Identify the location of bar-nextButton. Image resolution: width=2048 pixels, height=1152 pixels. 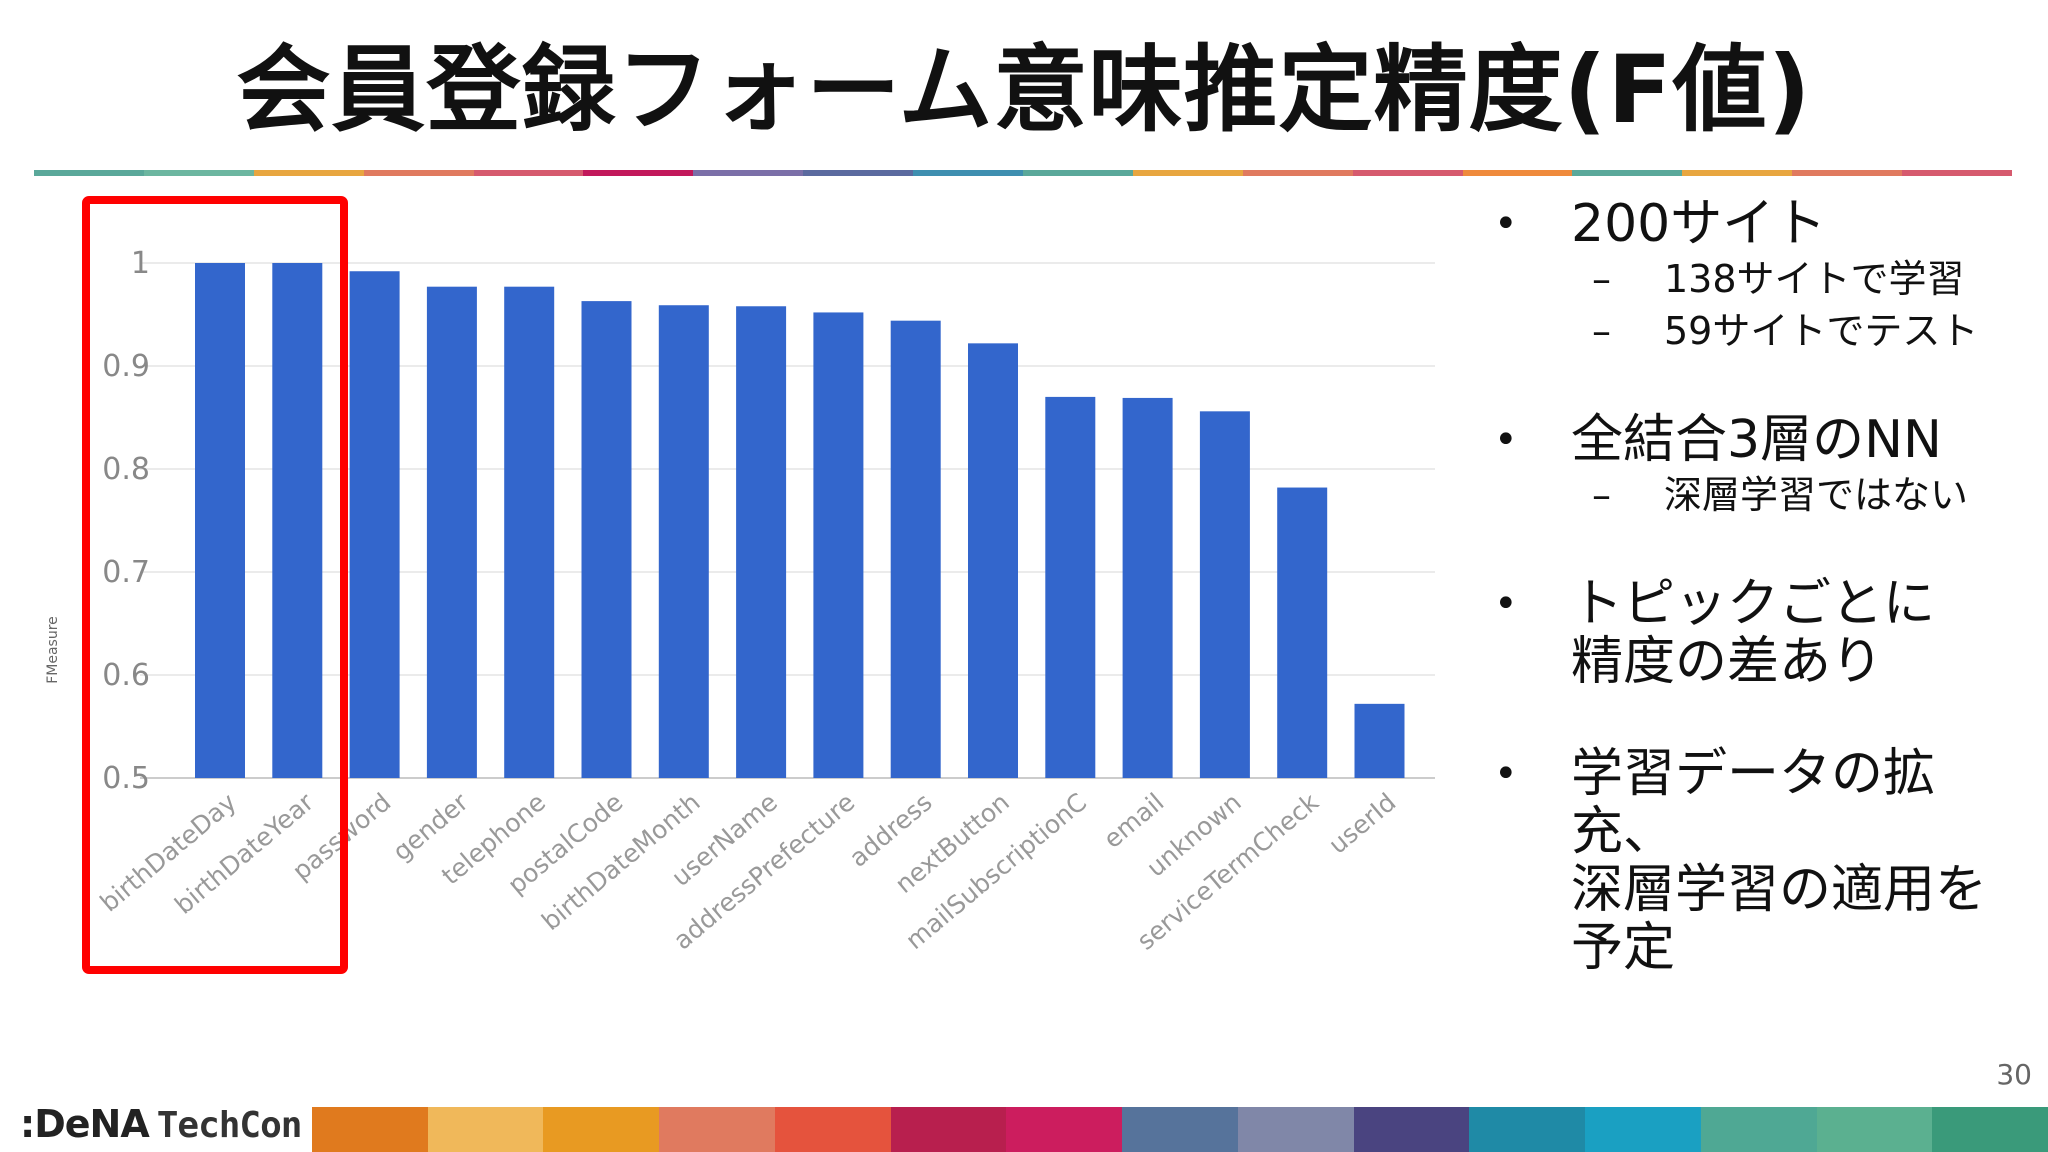
(993, 560).